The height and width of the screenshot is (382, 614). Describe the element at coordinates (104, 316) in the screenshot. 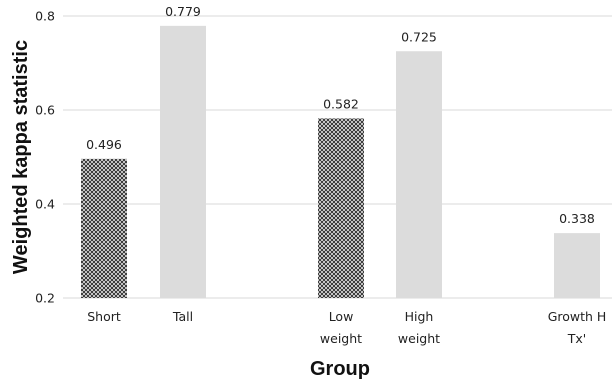

I see `x-category-label: Short` at that location.